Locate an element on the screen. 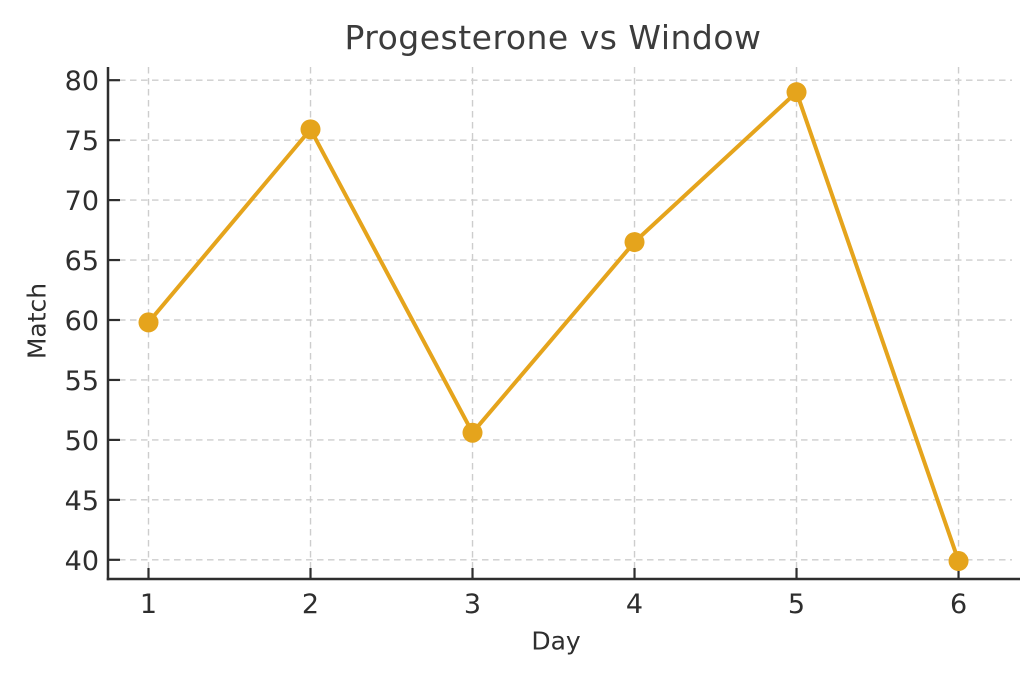 The image size is (1024, 683). y-tick-label: 40 is located at coordinates (82, 561).